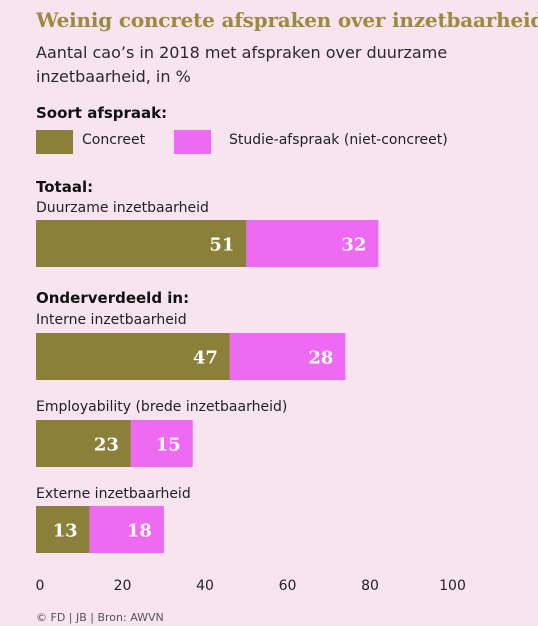 The width and height of the screenshot is (538, 626). I want to click on value-label-externe-concreet: 13, so click(65, 531).